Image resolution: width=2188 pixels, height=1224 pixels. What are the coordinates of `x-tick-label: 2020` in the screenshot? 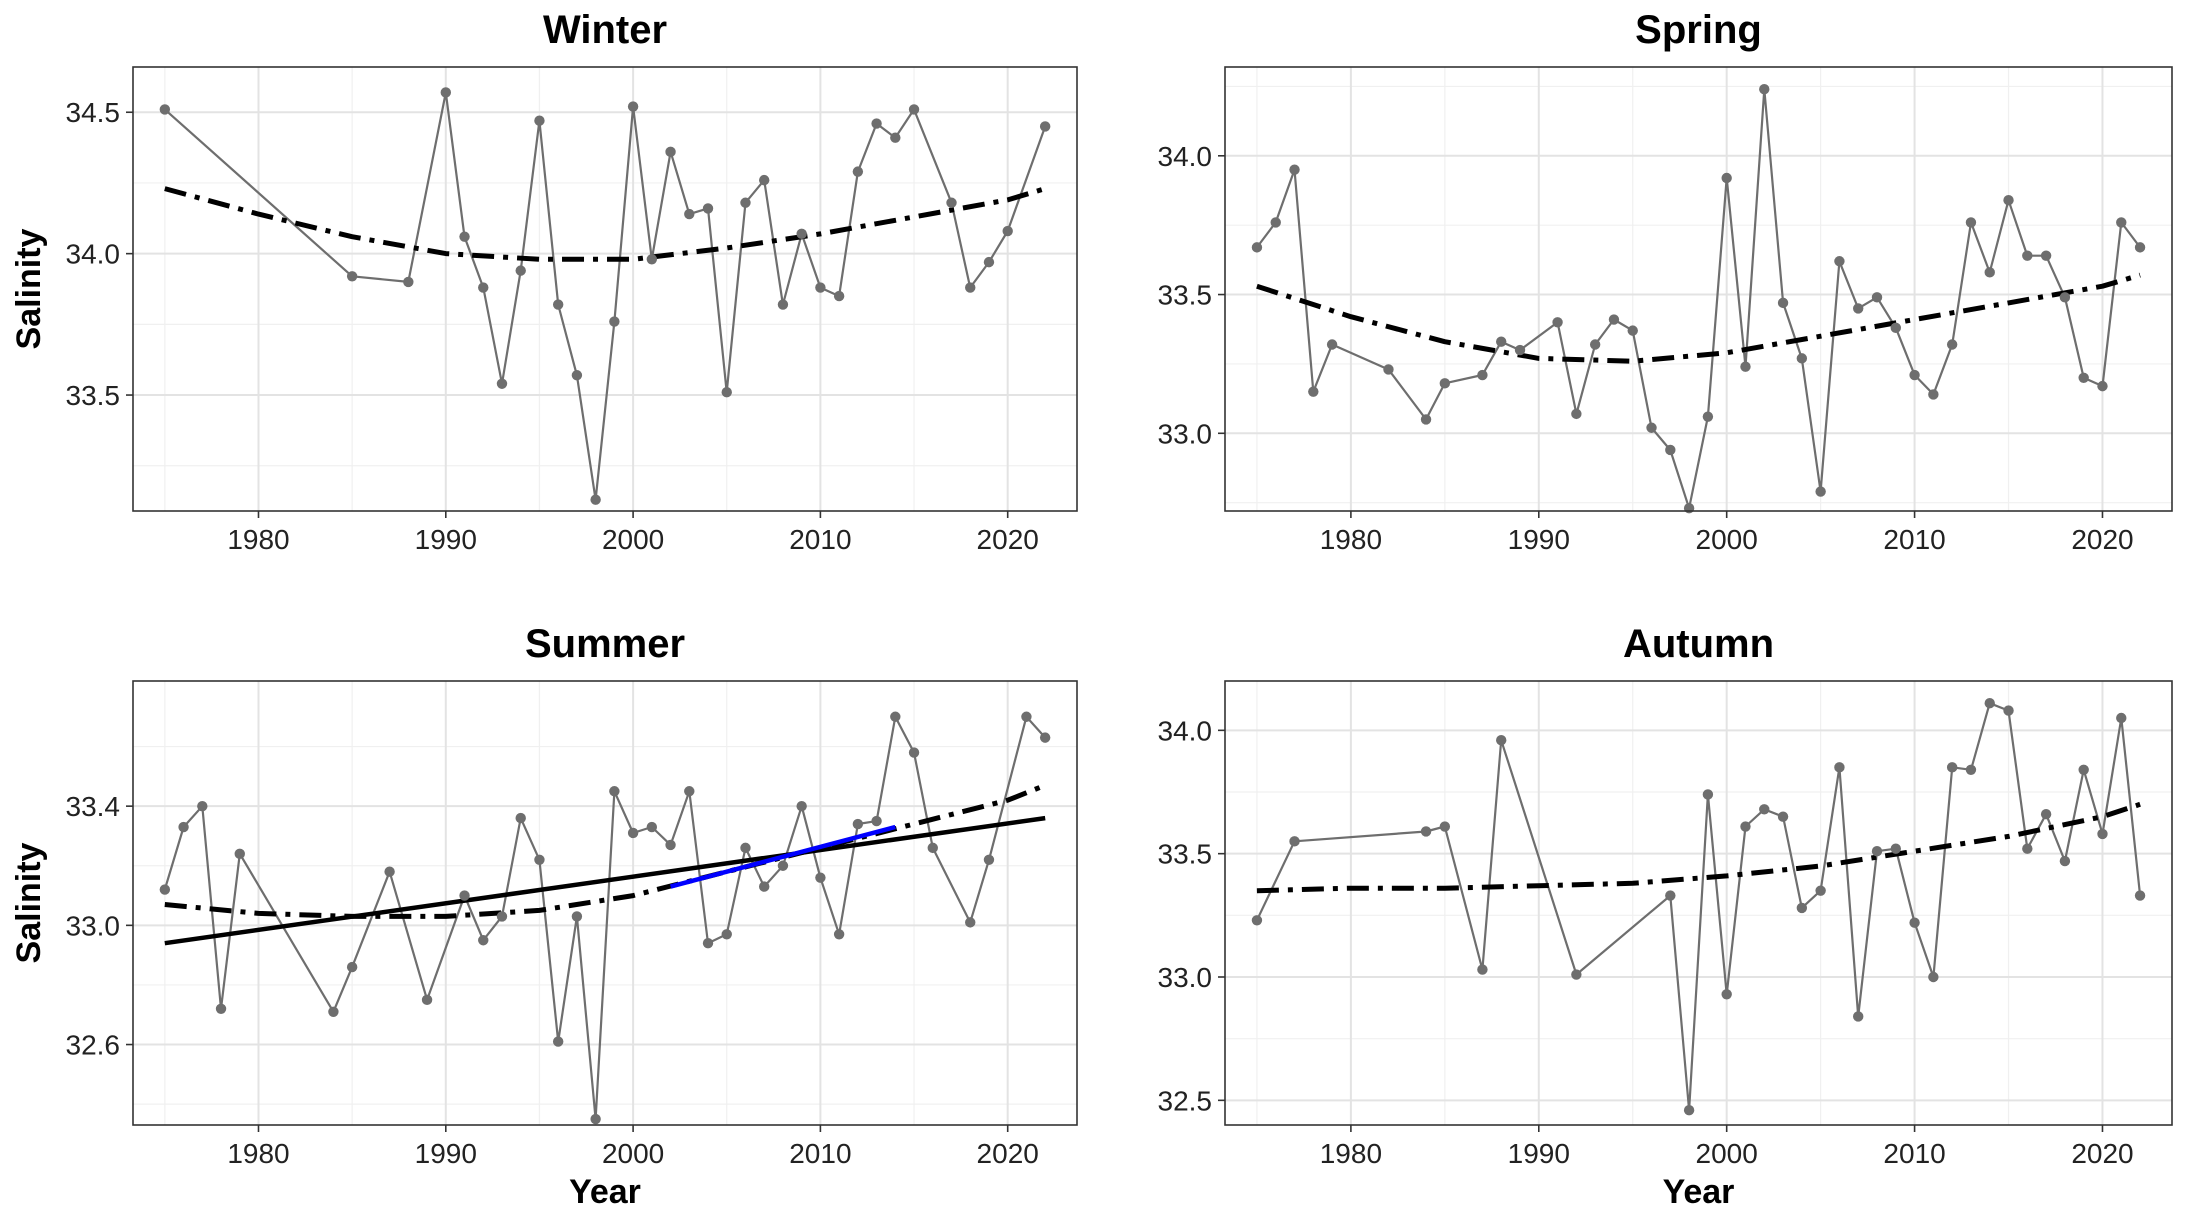 It's located at (2102, 1153).